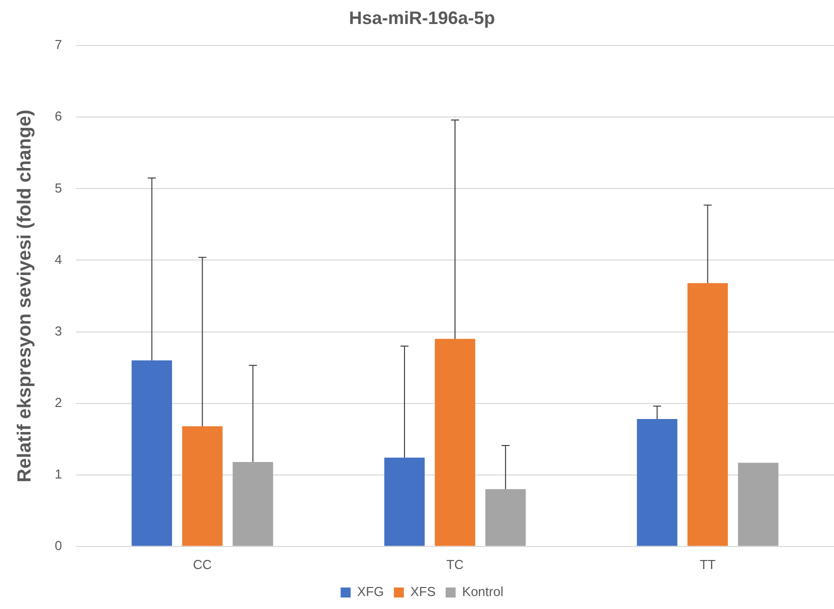 Image resolution: width=834 pixels, height=609 pixels. I want to click on y-tick-label: 2, so click(58, 402).